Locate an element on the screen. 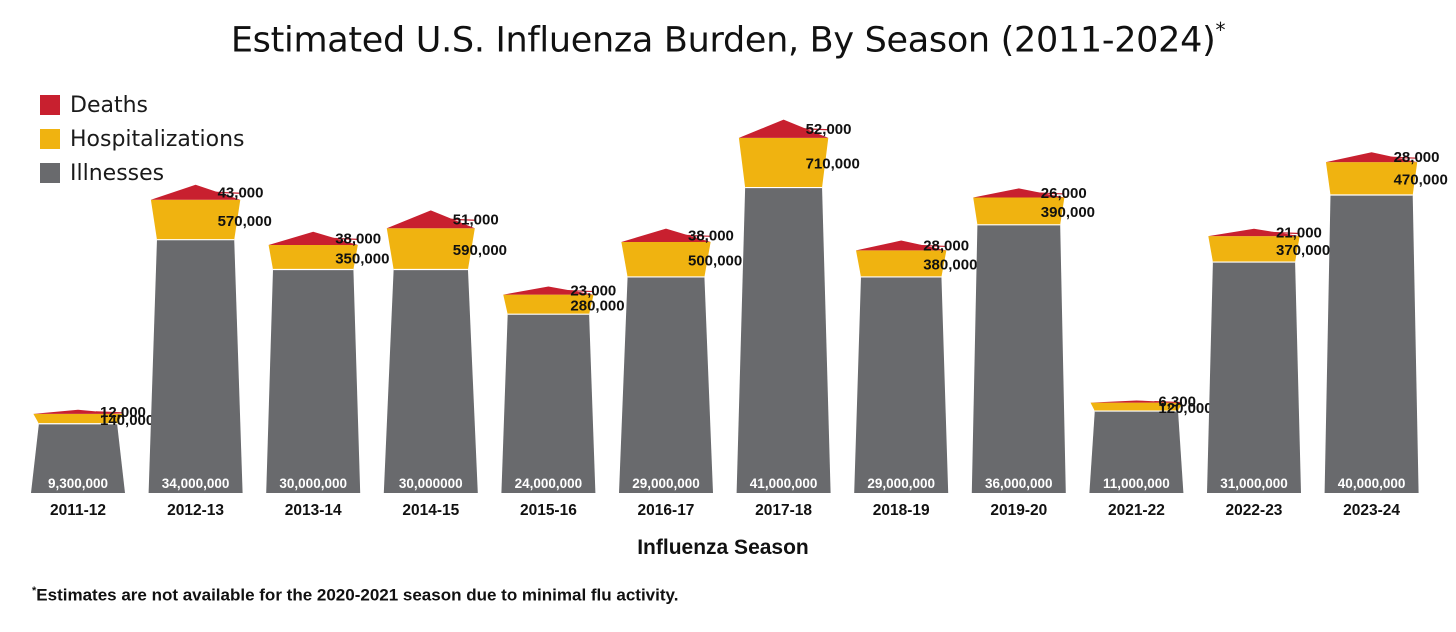 The height and width of the screenshot is (632, 1456). x-tick-label-2014-15: 2014-15 is located at coordinates (430, 510).